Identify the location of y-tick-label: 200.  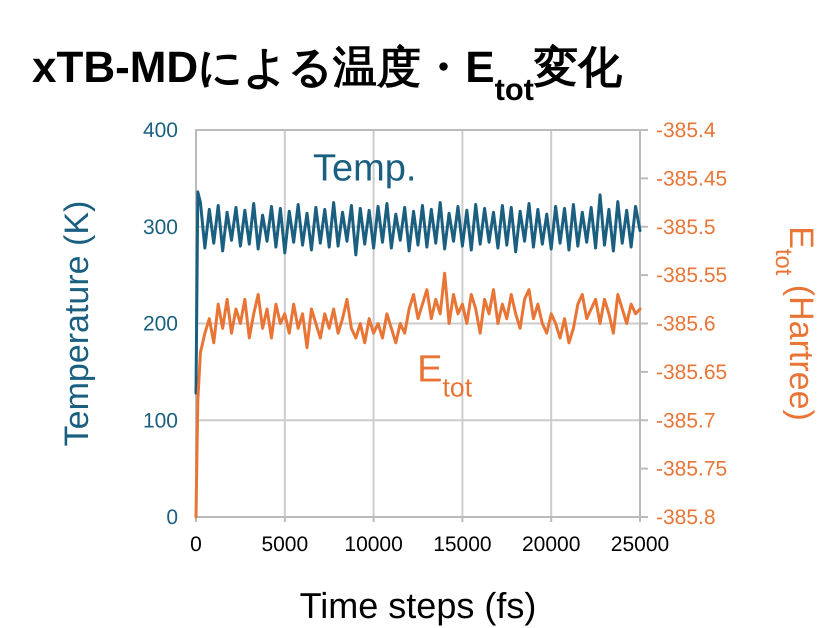
(160, 324).